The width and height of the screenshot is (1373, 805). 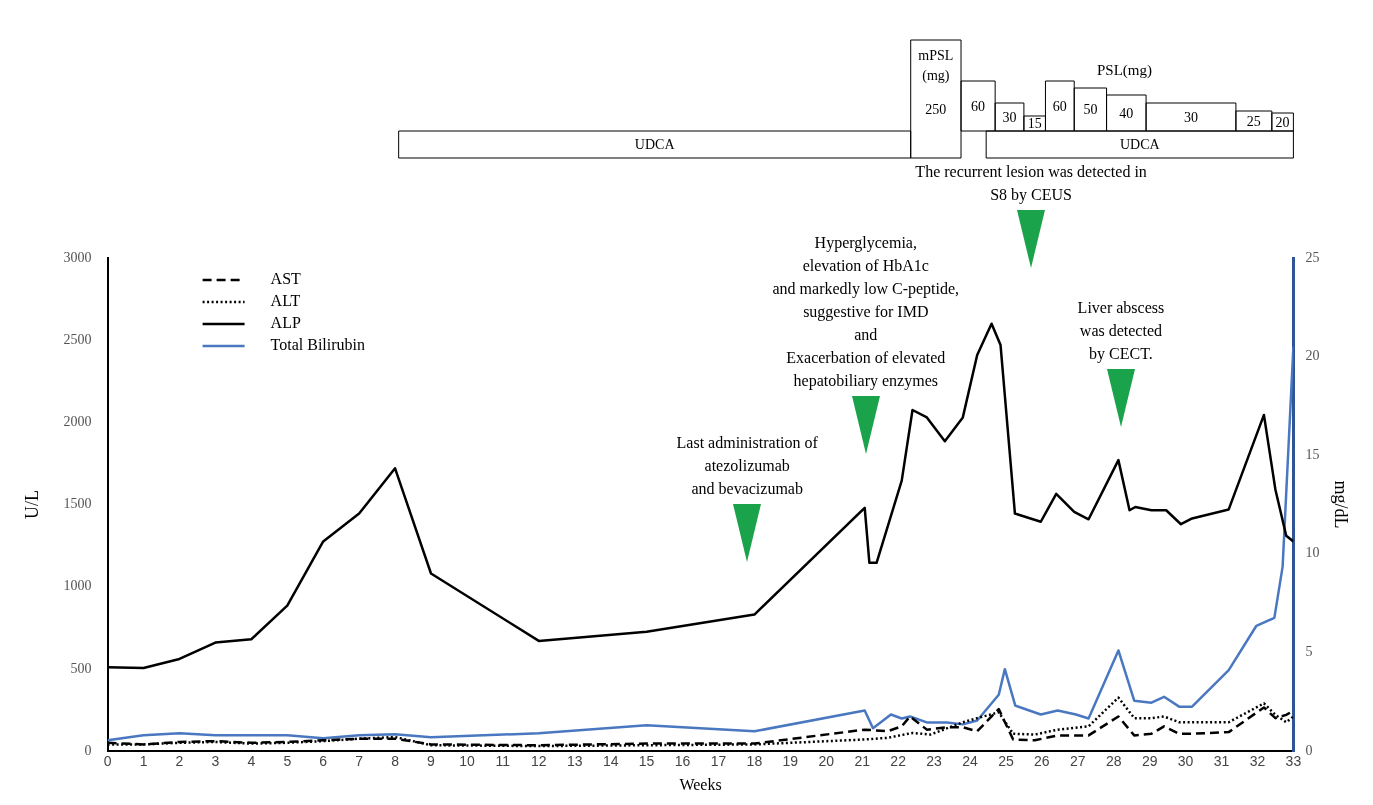 What do you see at coordinates (287, 761) in the screenshot?
I see `x-tick-label: 5` at bounding box center [287, 761].